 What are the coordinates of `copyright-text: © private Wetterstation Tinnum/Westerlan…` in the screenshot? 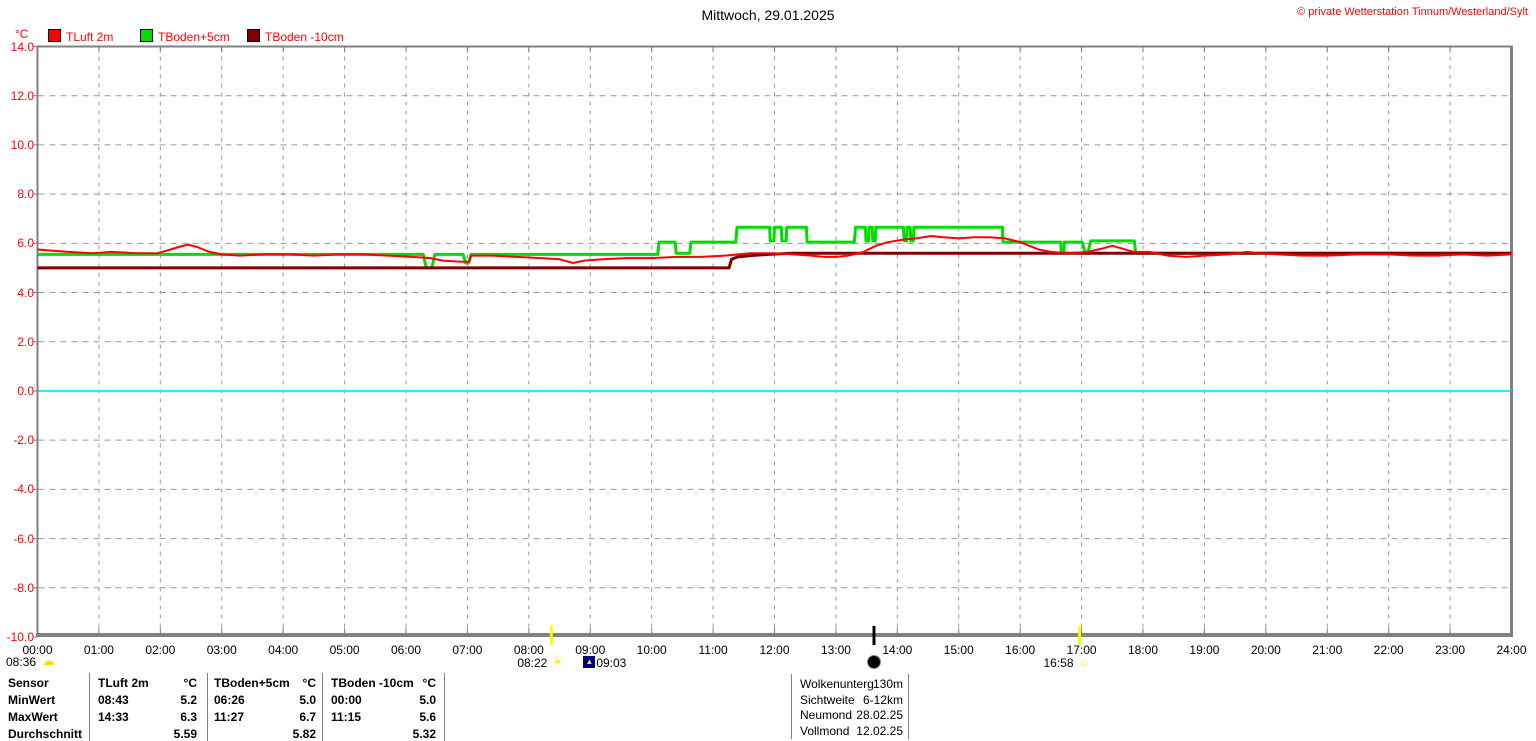 It's located at (1412, 12).